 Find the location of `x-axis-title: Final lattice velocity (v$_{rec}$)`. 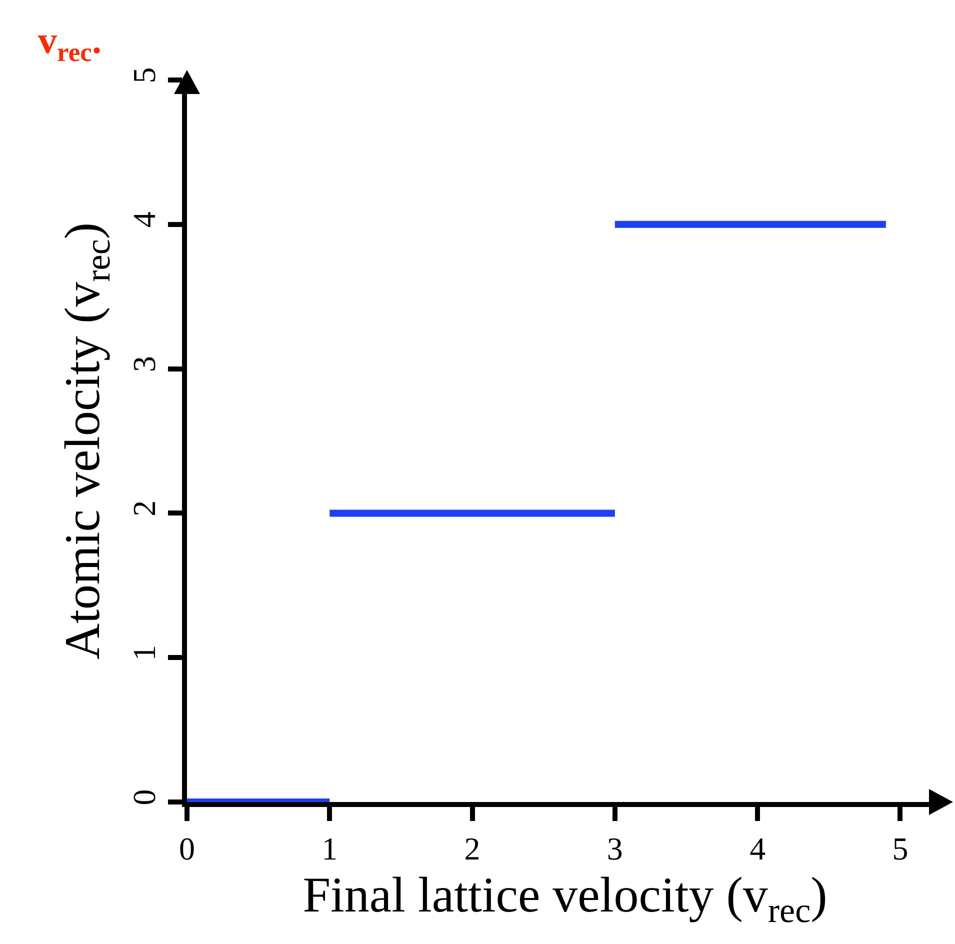

x-axis-title: Final lattice velocity (v$_{rec}$) is located at coordinates (565, 898).